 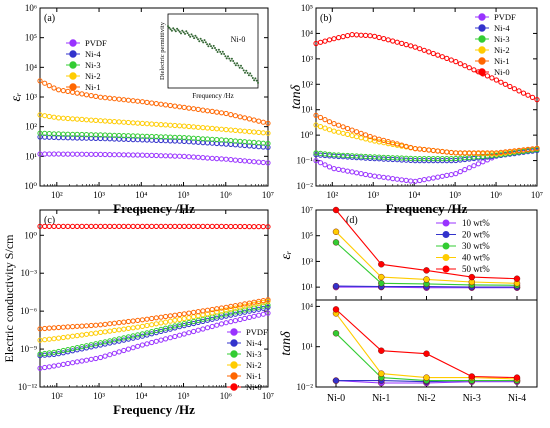 I want to click on y-tick-label: 10¹, so click(x=307, y=110).